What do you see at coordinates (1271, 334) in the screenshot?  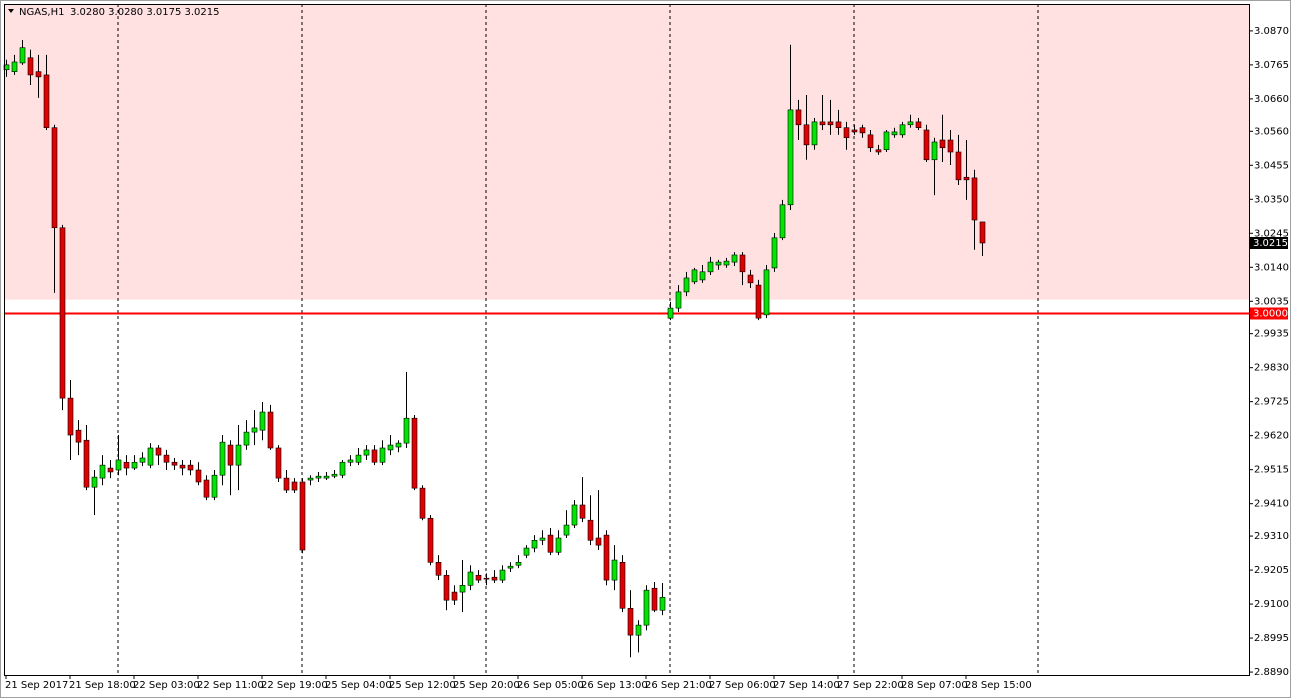 I see `y-tick-label: 2.9935` at bounding box center [1271, 334].